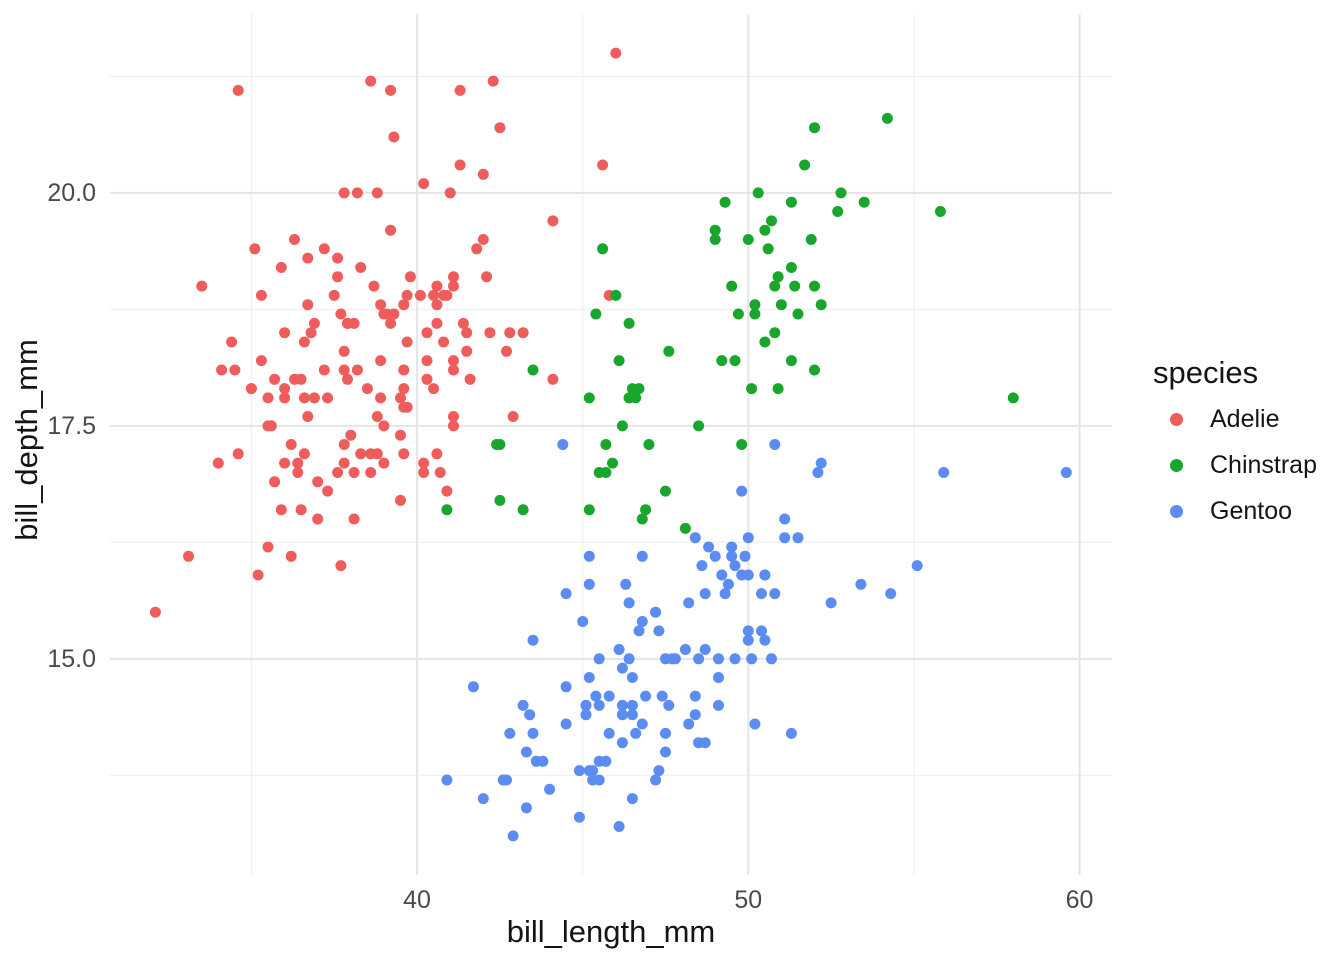 The width and height of the screenshot is (1344, 960). What do you see at coordinates (71, 425) in the screenshot?
I see `y-tick-label: 17.5` at bounding box center [71, 425].